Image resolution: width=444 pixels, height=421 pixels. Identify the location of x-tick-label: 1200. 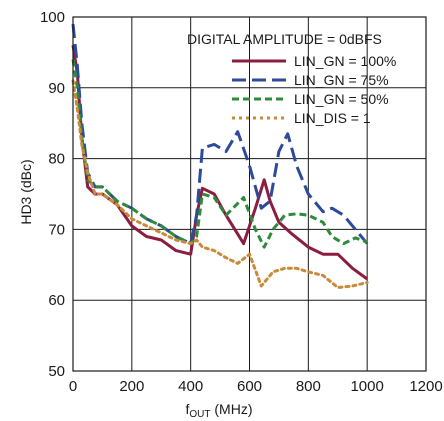
(425, 386).